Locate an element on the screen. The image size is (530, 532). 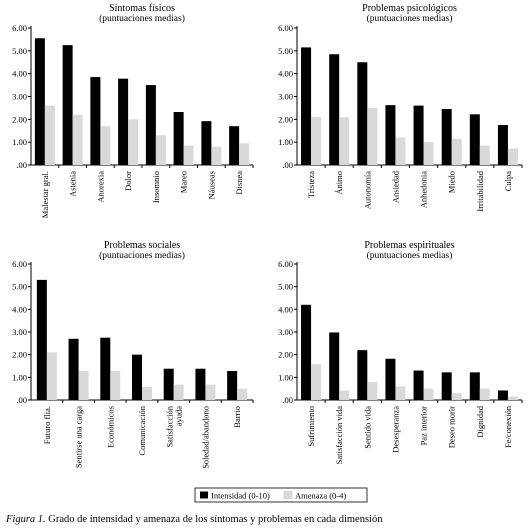
category-label: Insomnio is located at coordinates (156, 187).